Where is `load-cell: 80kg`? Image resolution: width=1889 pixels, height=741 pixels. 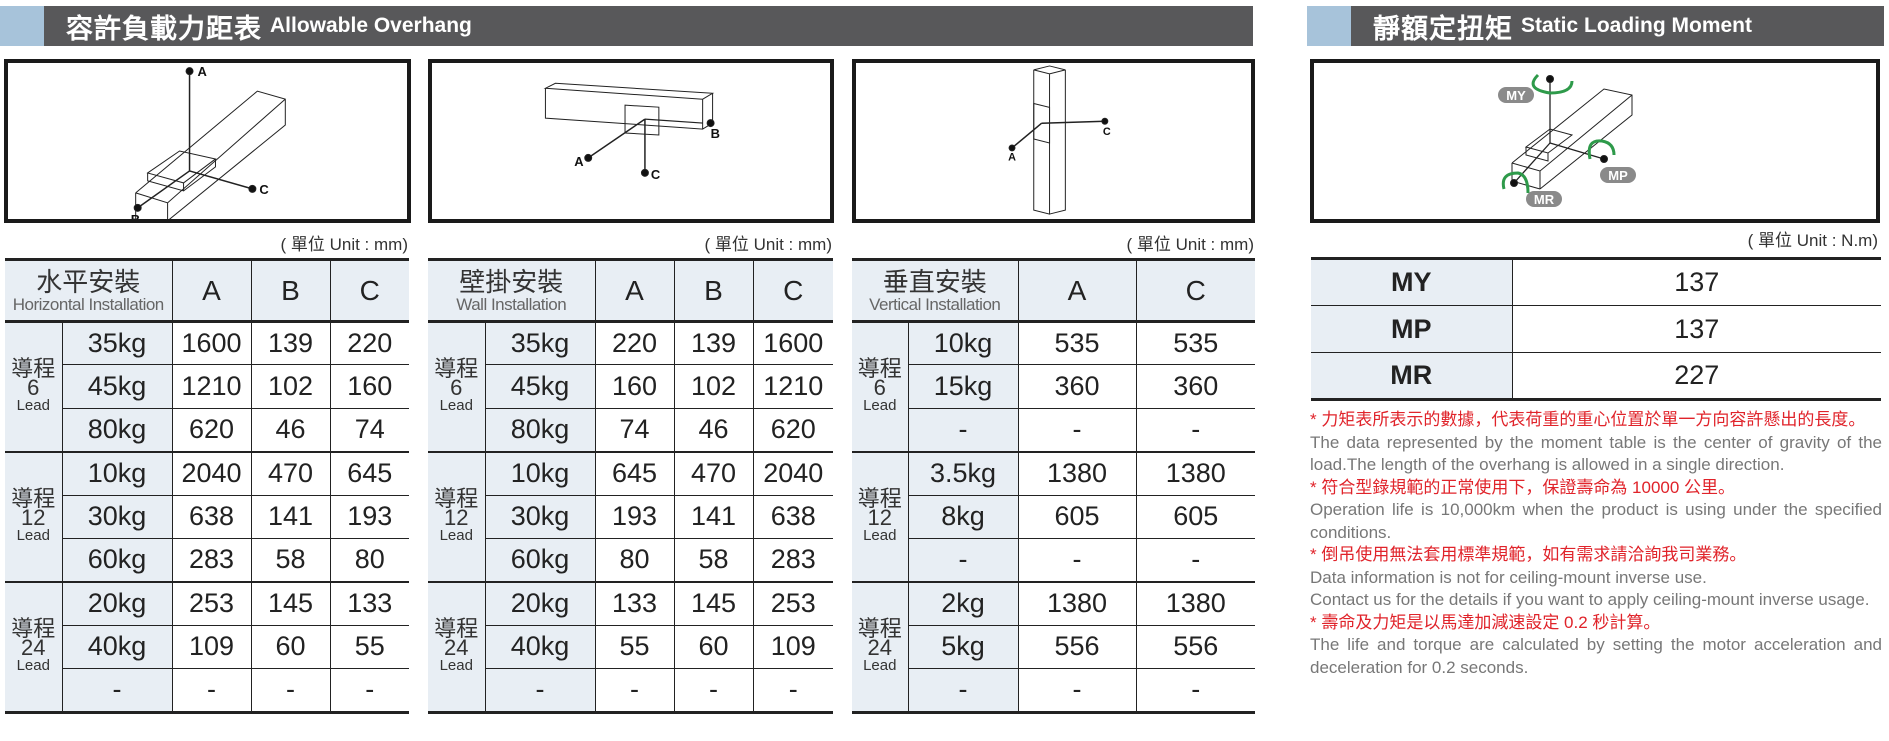 load-cell: 80kg is located at coordinates (540, 430).